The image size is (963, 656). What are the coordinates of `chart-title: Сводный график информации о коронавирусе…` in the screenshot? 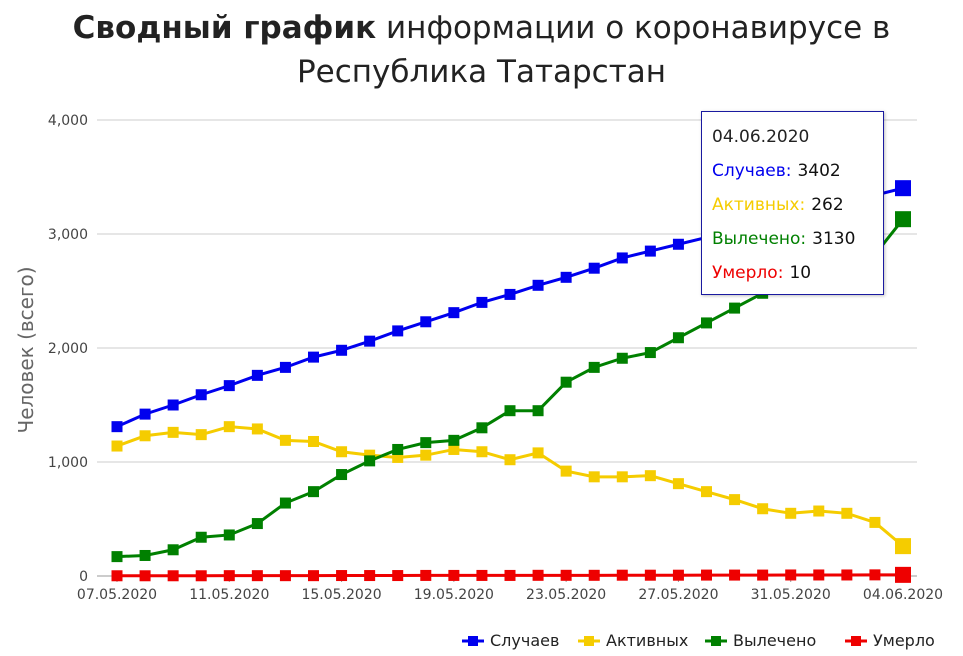 It's located at (481, 50).